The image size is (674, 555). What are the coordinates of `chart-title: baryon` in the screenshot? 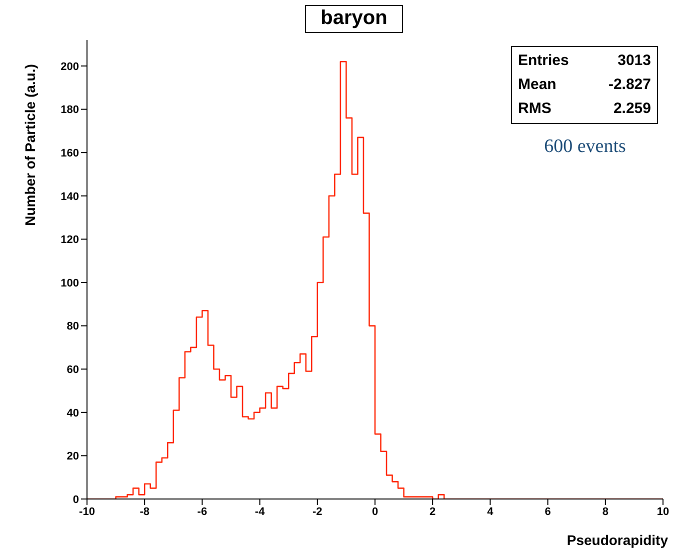 It's located at (354, 19).